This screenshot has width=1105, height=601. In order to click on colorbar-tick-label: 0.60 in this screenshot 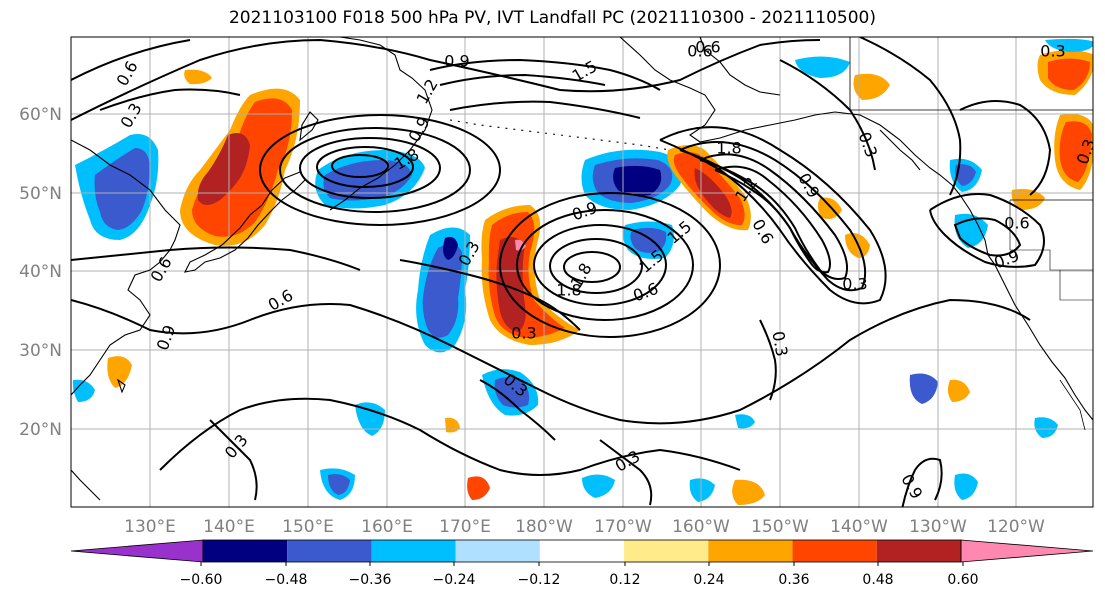, I will do `click(962, 580)`.